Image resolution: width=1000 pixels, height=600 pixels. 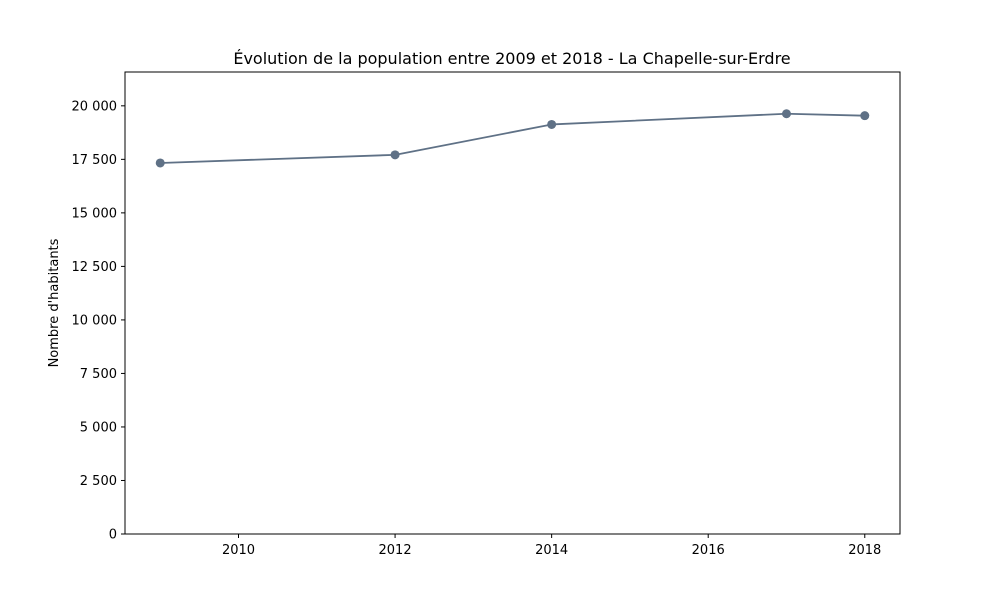 What do you see at coordinates (98, 481) in the screenshot?
I see `y-tick-label: 2 500` at bounding box center [98, 481].